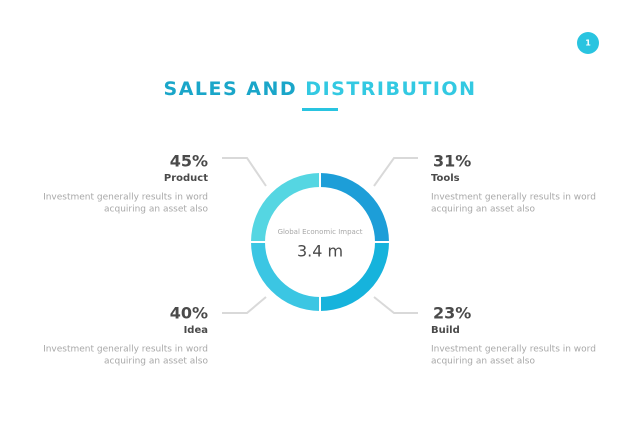 The width and height of the screenshot is (640, 443). I want to click on title: SALES AND DISTRIBUTION, so click(320, 89).